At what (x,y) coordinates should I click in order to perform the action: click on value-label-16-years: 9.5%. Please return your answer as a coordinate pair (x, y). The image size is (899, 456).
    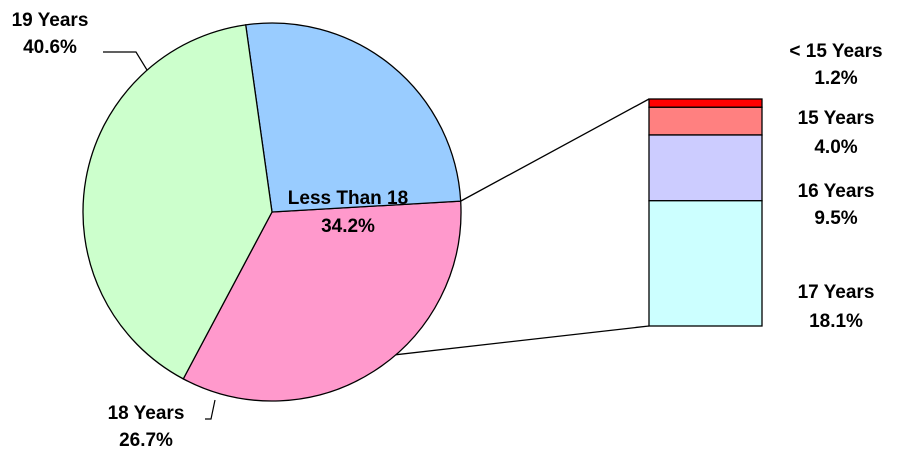
    Looking at the image, I should click on (835, 218).